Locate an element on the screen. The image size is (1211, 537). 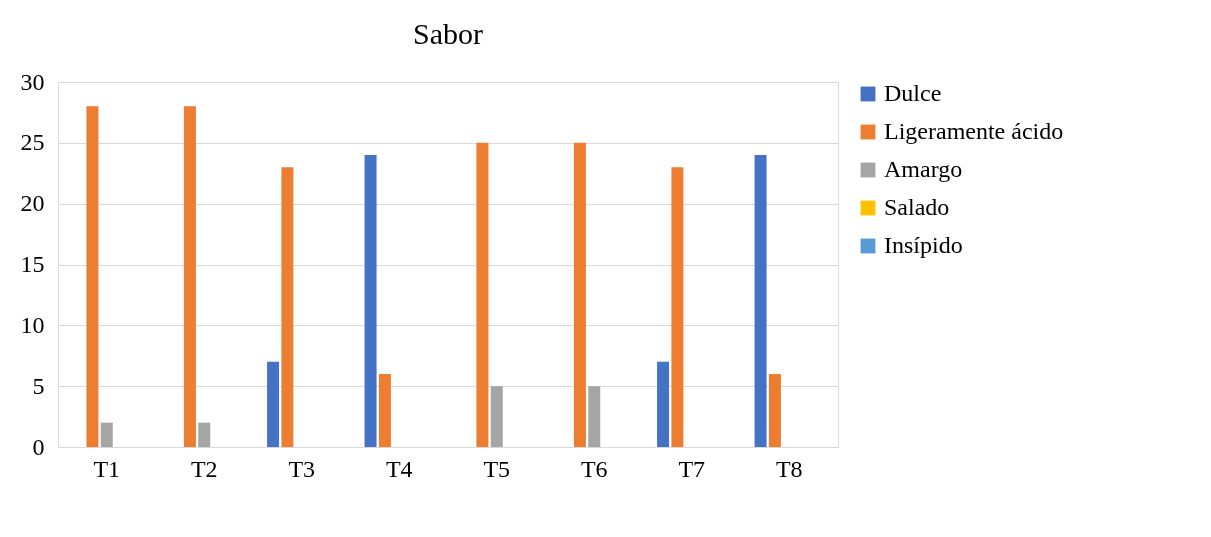
chart-title: Sabor is located at coordinates (448, 33).